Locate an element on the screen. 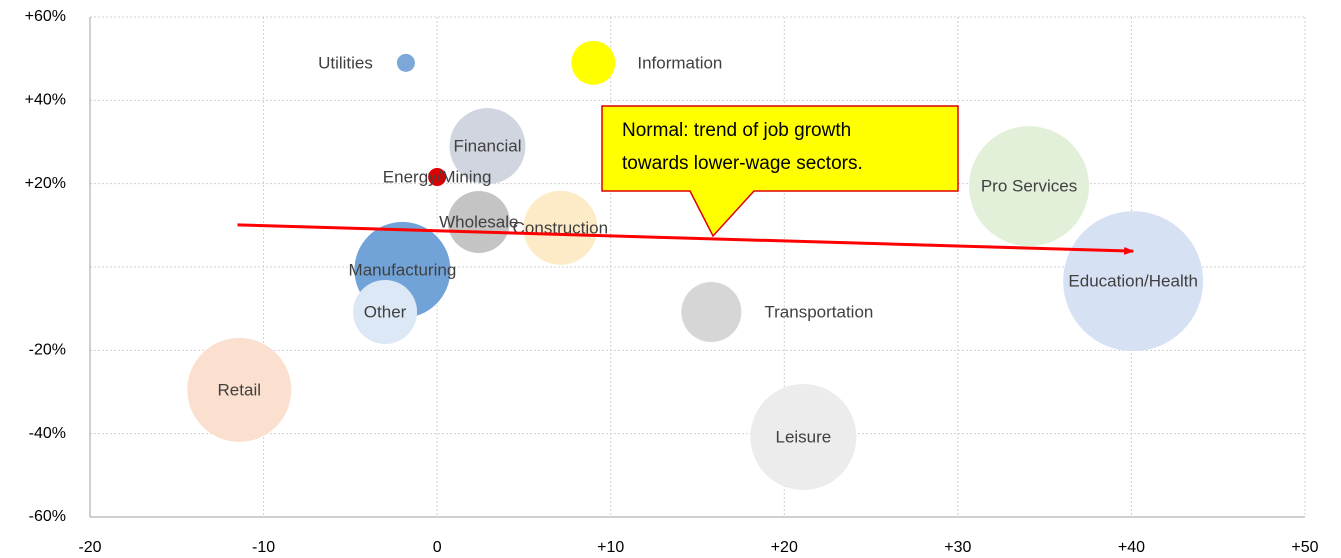  bubble-label: Transportation is located at coordinates (818, 311).